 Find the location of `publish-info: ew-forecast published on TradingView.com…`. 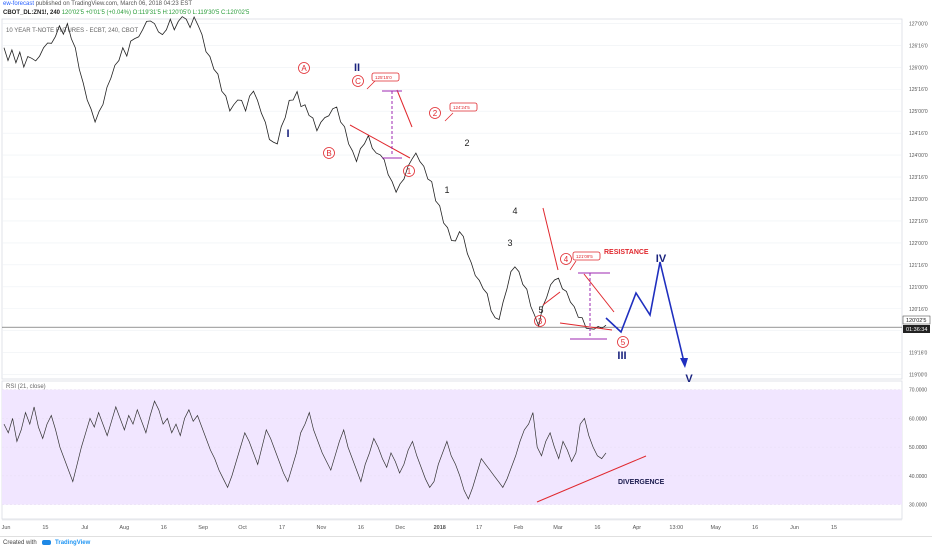

publish-info: ew-forecast published on TradingView.com… is located at coordinates (97, 4).